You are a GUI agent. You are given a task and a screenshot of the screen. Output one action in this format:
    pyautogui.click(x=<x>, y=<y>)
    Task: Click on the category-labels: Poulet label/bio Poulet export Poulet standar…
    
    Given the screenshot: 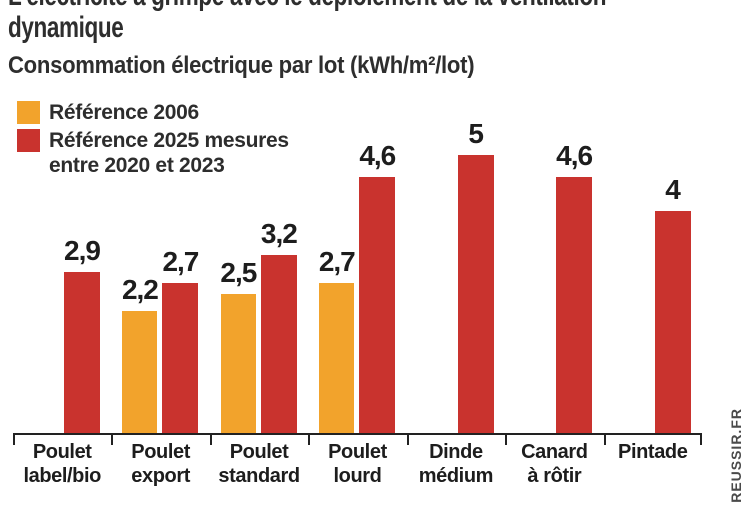 What is the action you would take?
    pyautogui.click(x=357, y=464)
    